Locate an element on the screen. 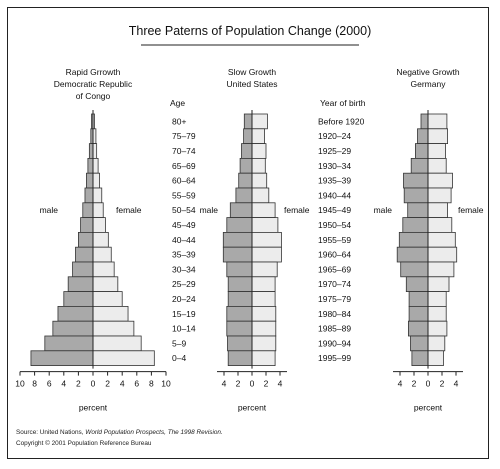  pyramid-subtitle: Germany is located at coordinates (429, 84).